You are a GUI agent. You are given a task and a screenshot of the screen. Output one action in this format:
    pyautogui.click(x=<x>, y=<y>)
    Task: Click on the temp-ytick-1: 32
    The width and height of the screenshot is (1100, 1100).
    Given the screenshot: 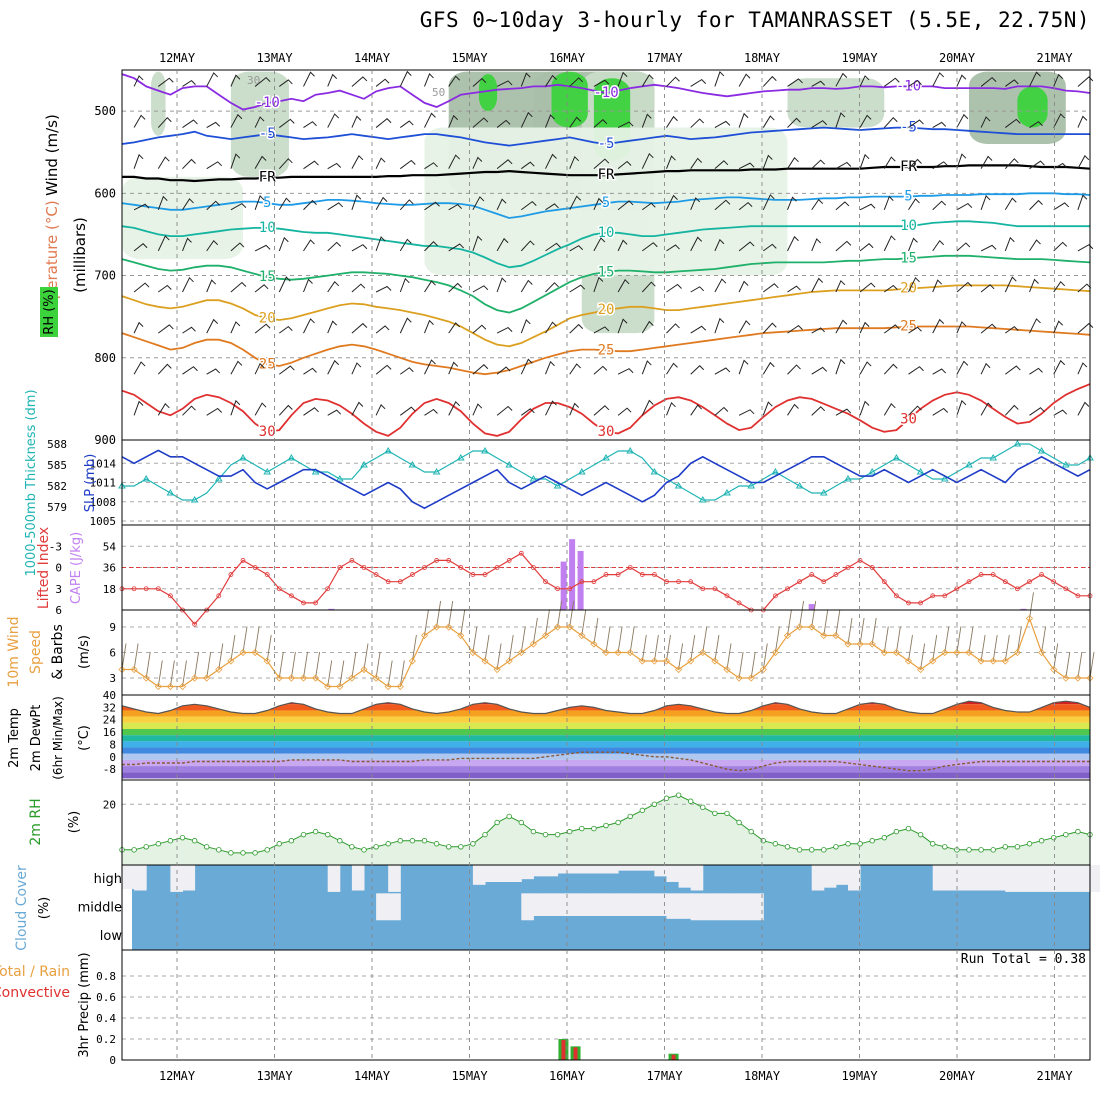 What is the action you would take?
    pyautogui.click(x=109, y=707)
    